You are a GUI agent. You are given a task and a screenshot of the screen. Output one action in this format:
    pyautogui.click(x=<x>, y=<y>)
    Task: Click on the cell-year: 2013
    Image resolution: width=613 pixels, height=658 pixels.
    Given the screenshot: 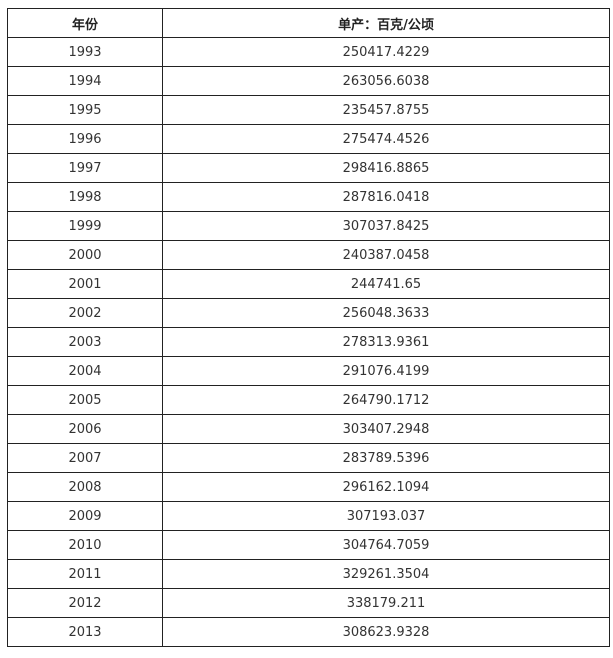 What is the action you would take?
    pyautogui.click(x=85, y=632)
    